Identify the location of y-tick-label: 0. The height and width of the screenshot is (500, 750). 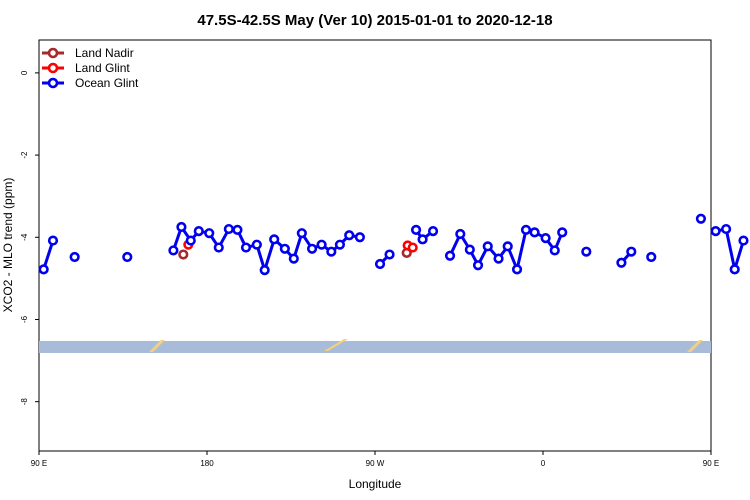
(24, 72).